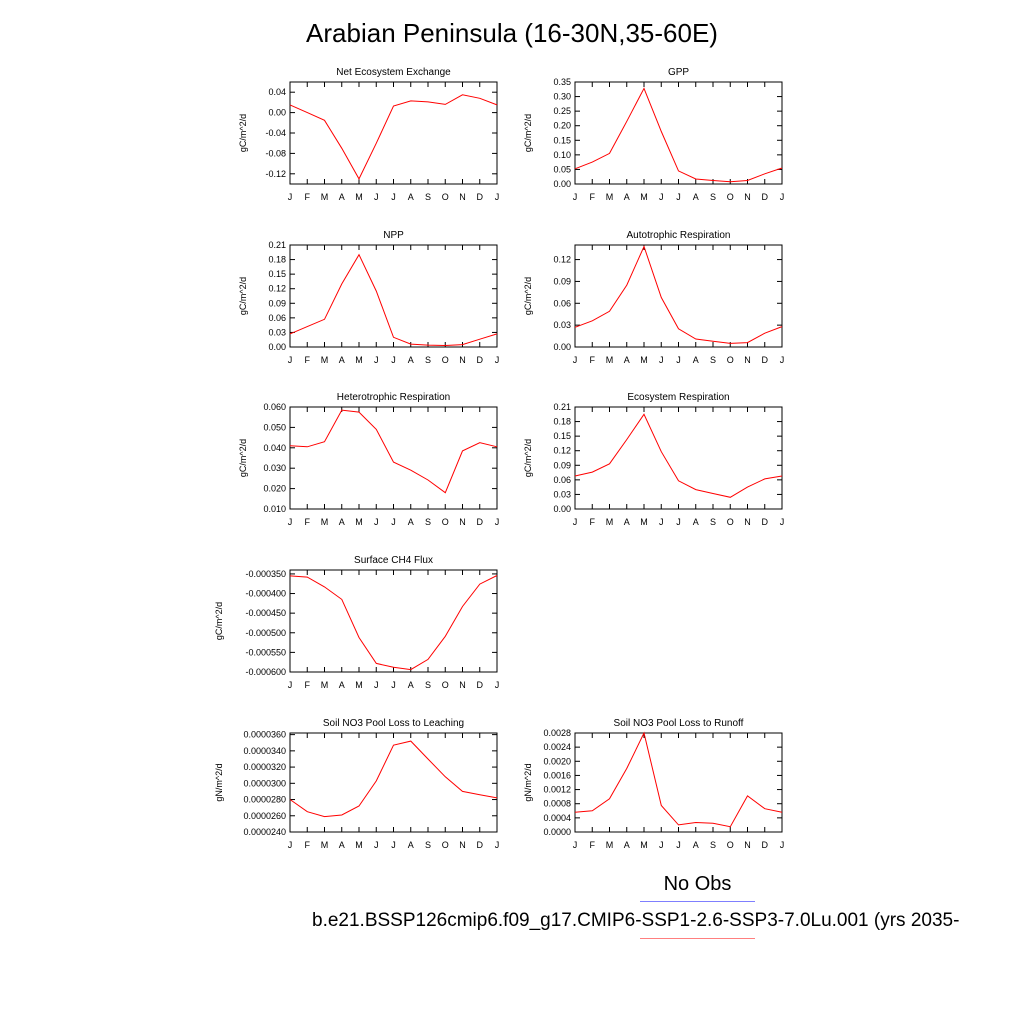 The width and height of the screenshot is (1024, 1024). What do you see at coordinates (678, 72) in the screenshot?
I see `panel-title: GPP` at bounding box center [678, 72].